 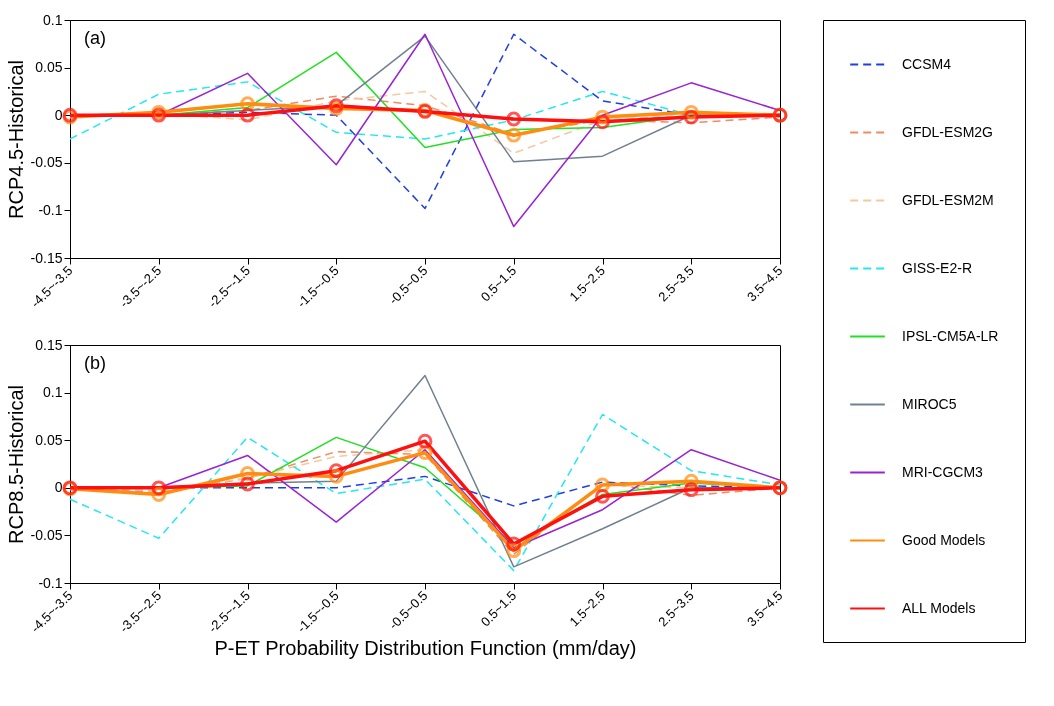 I want to click on legend-label: Good Models, so click(x=944, y=539).